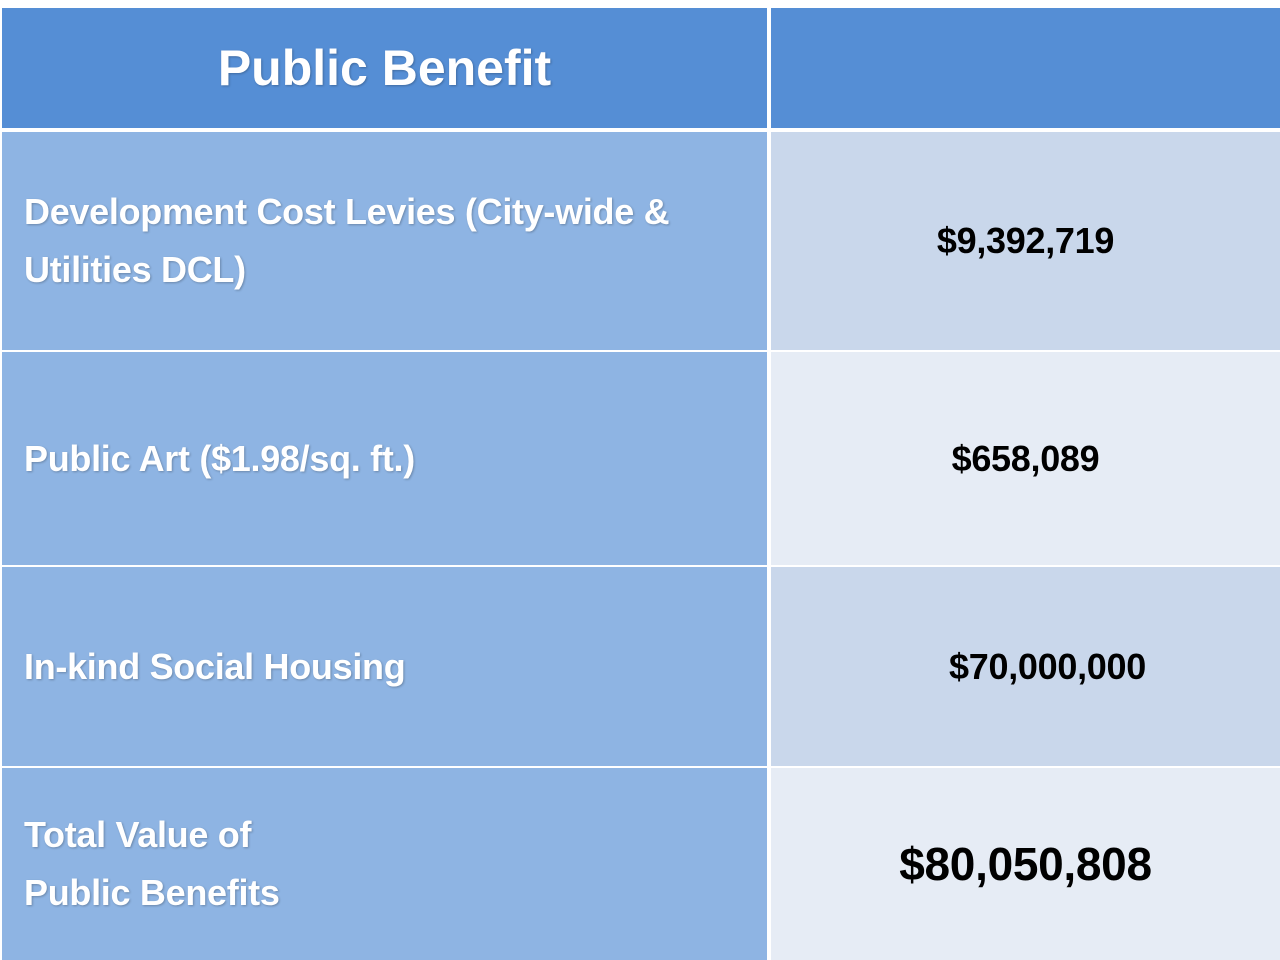 The image size is (1280, 960). I want to click on row-value: $70,000,000, so click(1025, 666).